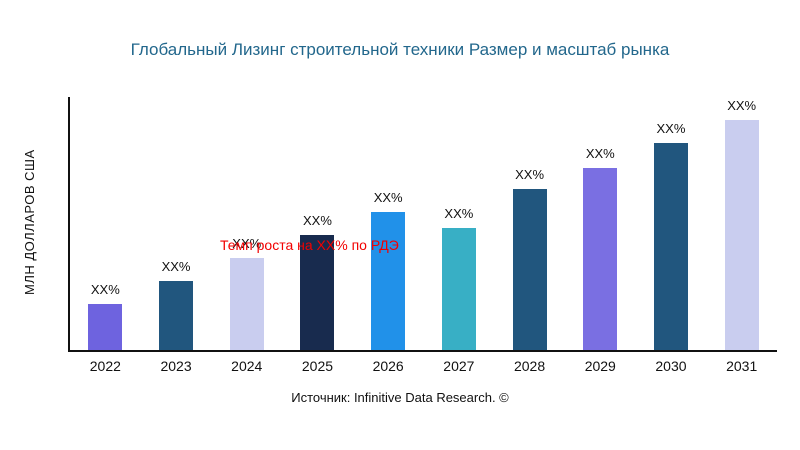 The image size is (800, 450). What do you see at coordinates (671, 366) in the screenshot?
I see `x-tick-label: 2030` at bounding box center [671, 366].